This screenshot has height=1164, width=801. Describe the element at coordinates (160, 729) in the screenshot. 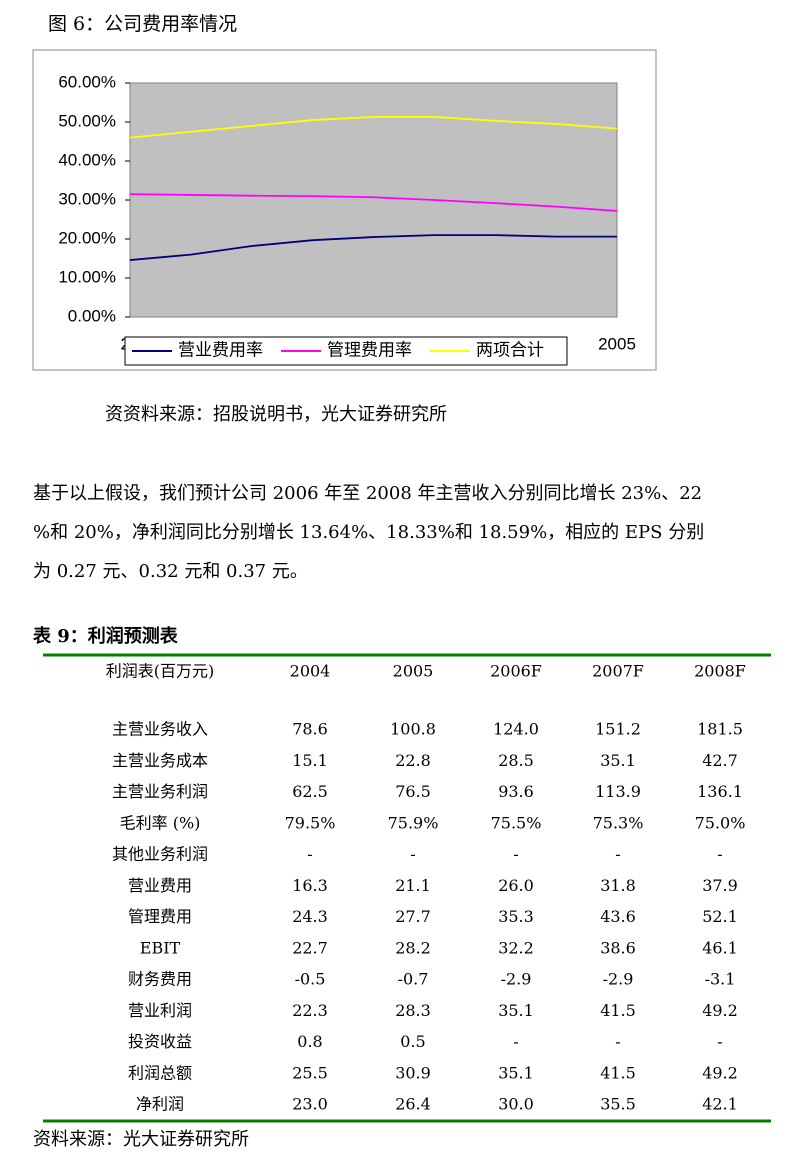

I see `row-label: 主营业务收入` at that location.